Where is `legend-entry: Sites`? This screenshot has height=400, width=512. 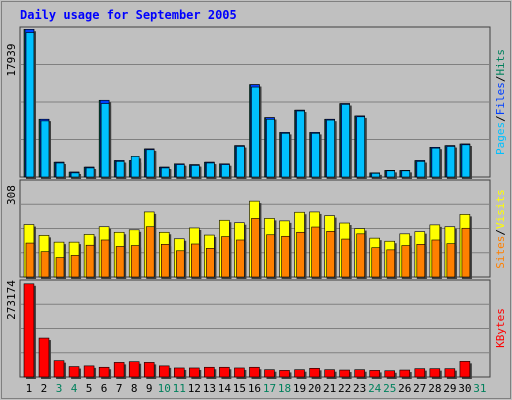
legend-entry: Sites is located at coordinates (500, 252).